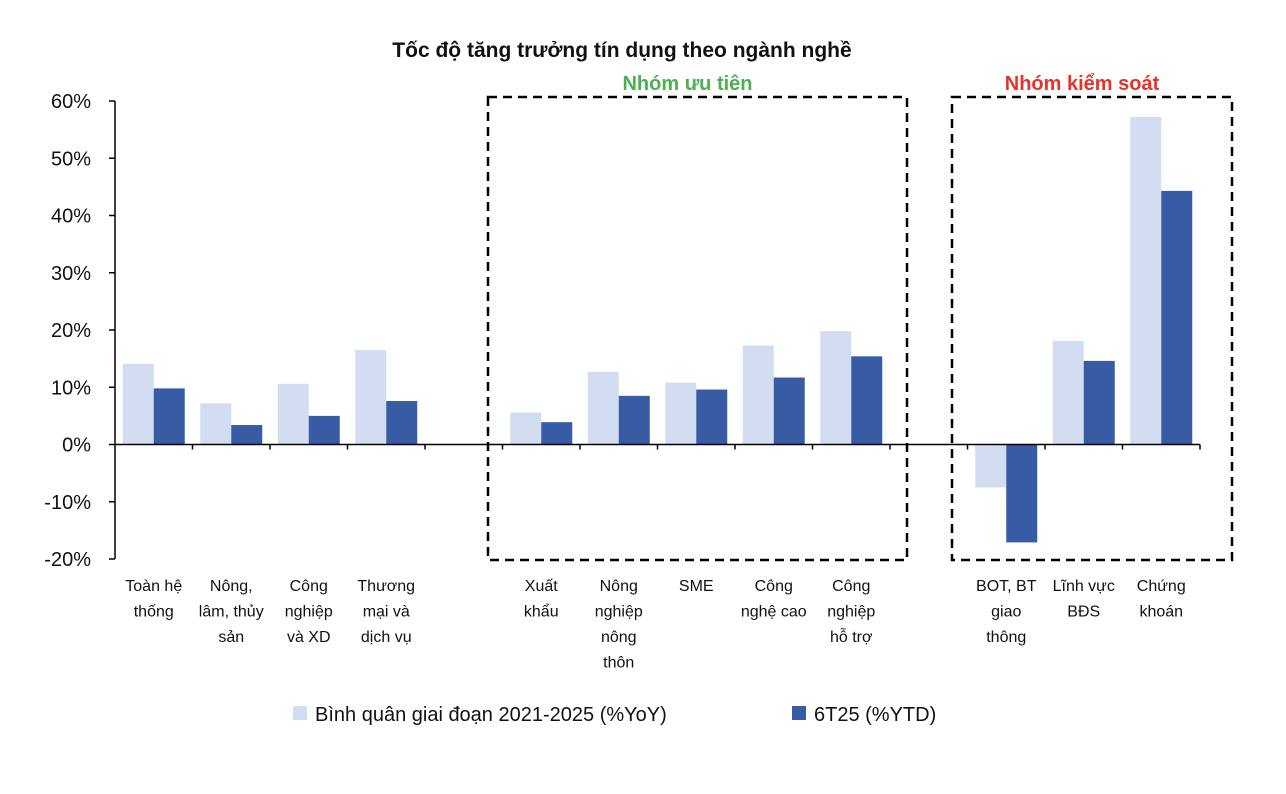 This screenshot has width=1286, height=794. I want to click on x-category-label: Công nghiệp hỗ trợ, so click(851, 612).